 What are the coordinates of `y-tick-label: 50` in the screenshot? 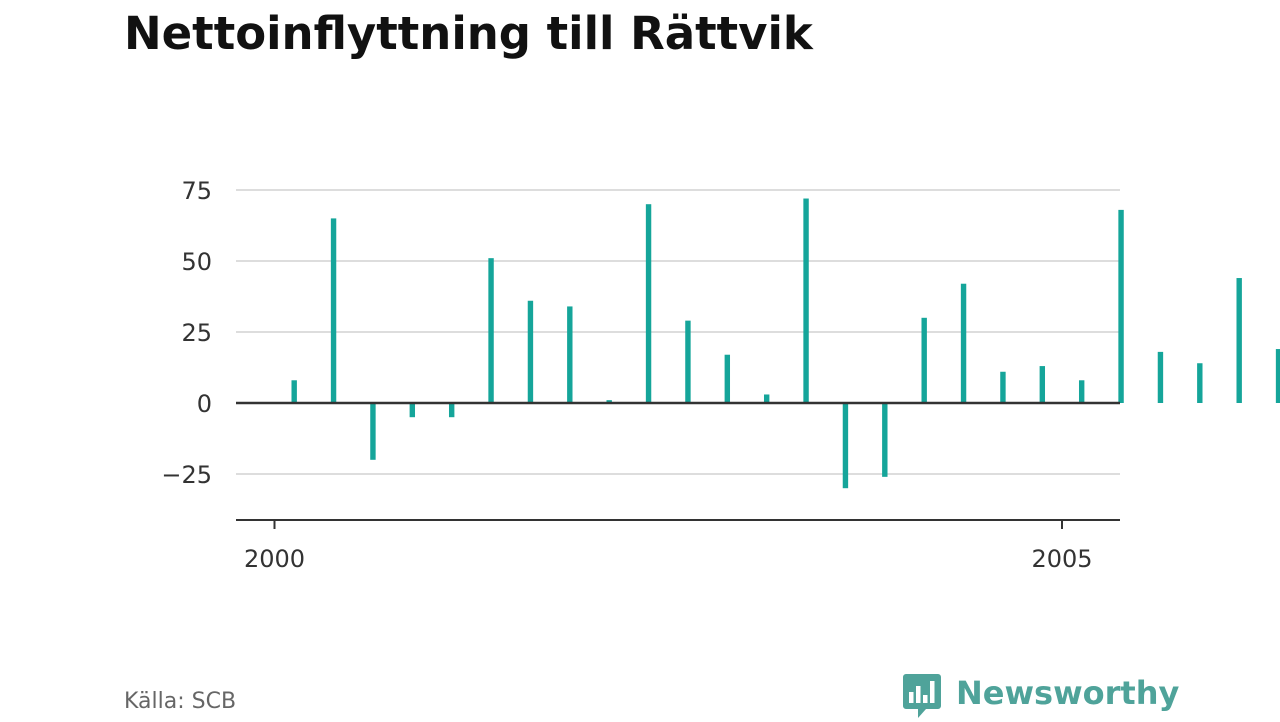 It's located at (196, 262).